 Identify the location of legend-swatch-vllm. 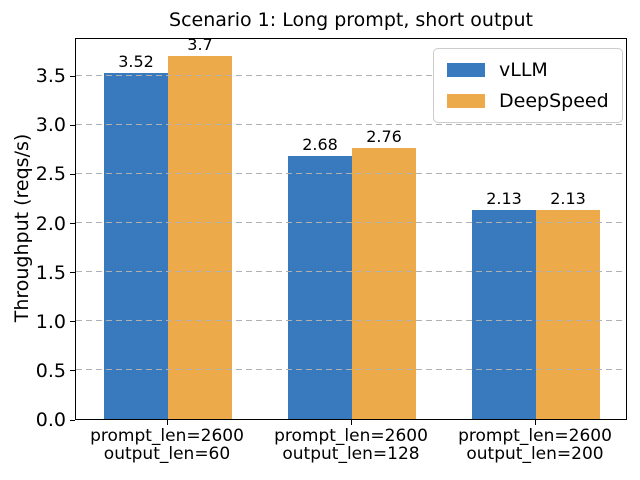
(466, 70).